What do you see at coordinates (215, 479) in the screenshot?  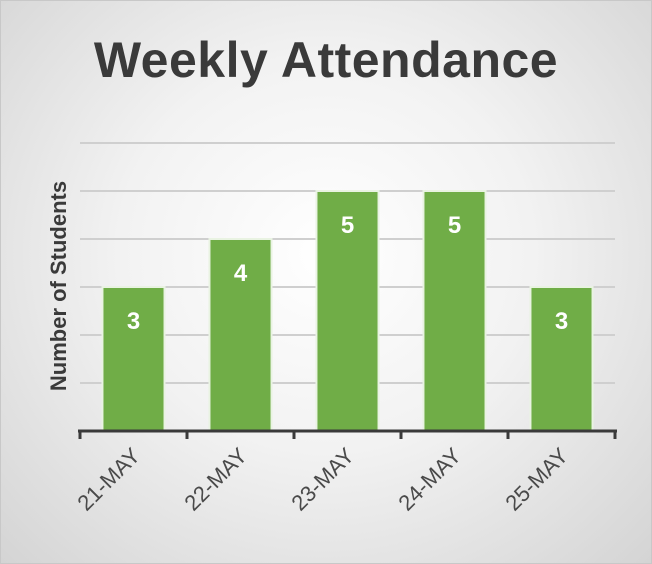 I see `x-tick-label: 22-MAY` at bounding box center [215, 479].